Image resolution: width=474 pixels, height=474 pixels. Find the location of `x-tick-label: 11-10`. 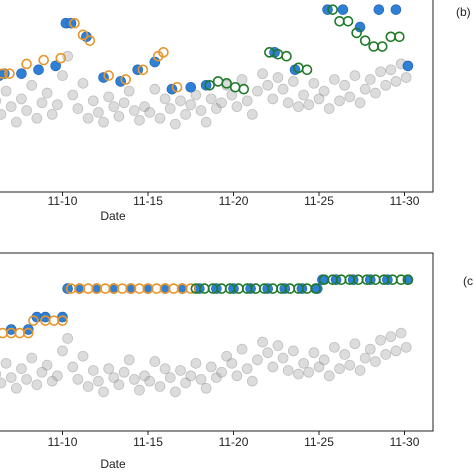

x-tick-label: 11-10 is located at coordinates (63, 442).